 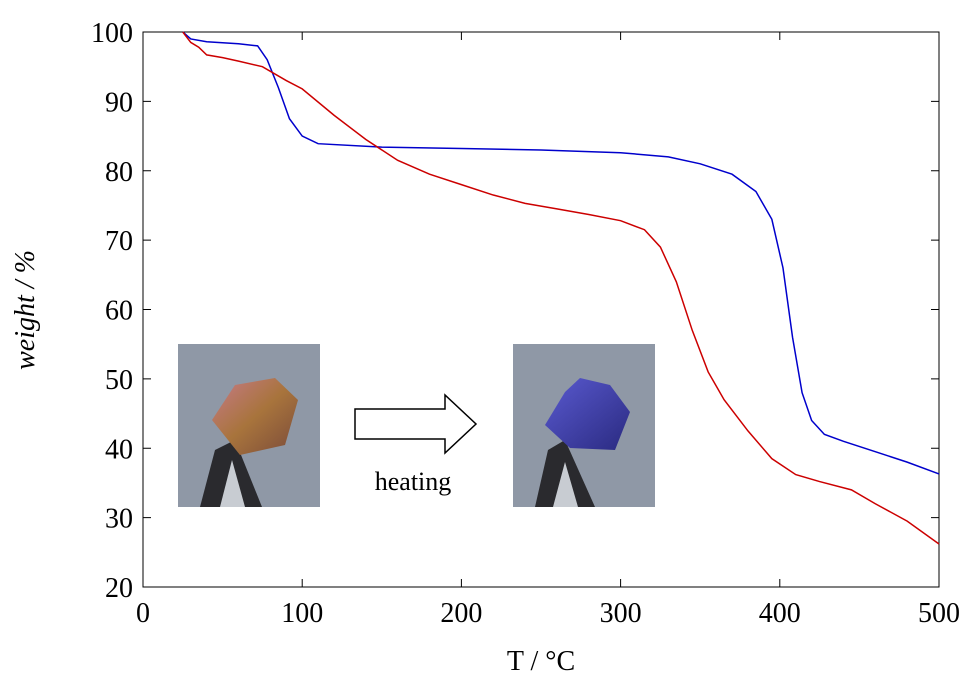 I want to click on y-tick-label: 100, so click(x=112, y=33).